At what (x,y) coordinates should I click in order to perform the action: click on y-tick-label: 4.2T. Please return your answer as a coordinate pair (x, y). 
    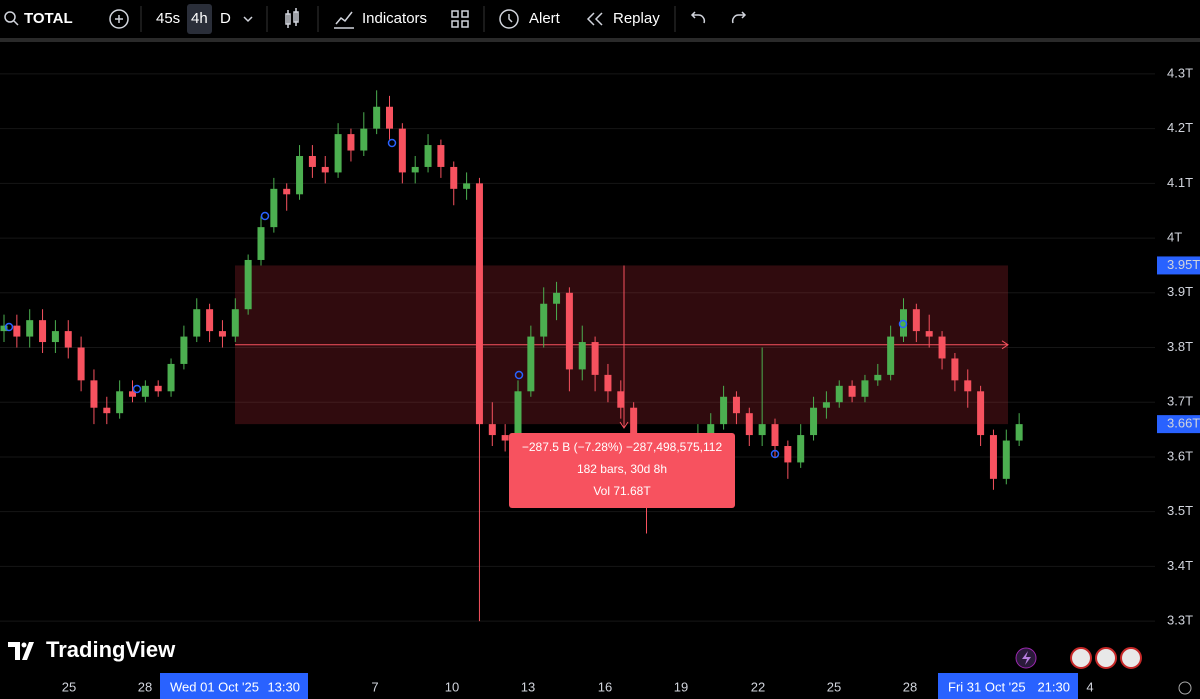
    Looking at the image, I should click on (1180, 127).